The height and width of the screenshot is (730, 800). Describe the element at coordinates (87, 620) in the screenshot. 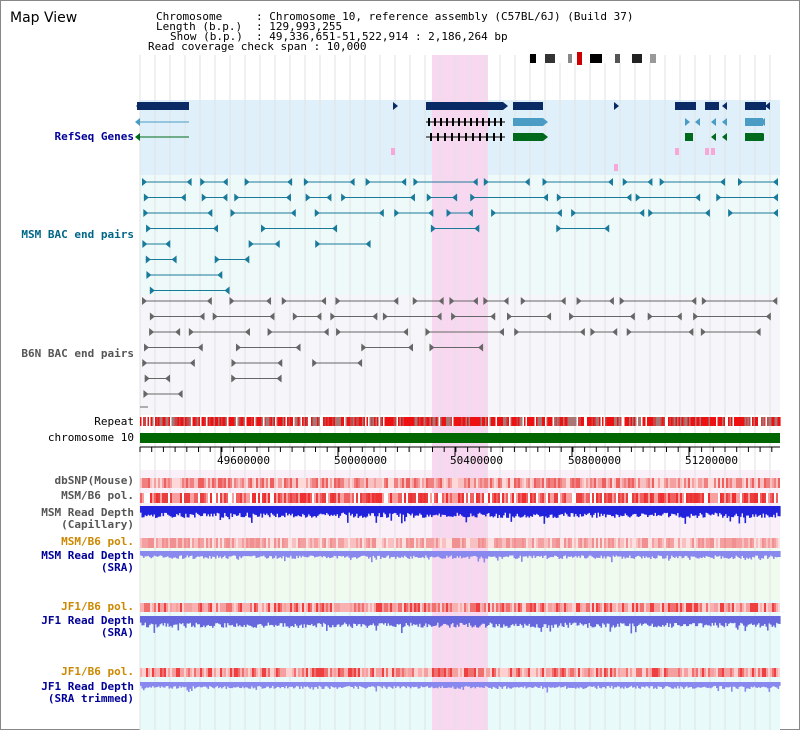

I see `track-label-jf1-depth: JF1 Read Depth` at that location.